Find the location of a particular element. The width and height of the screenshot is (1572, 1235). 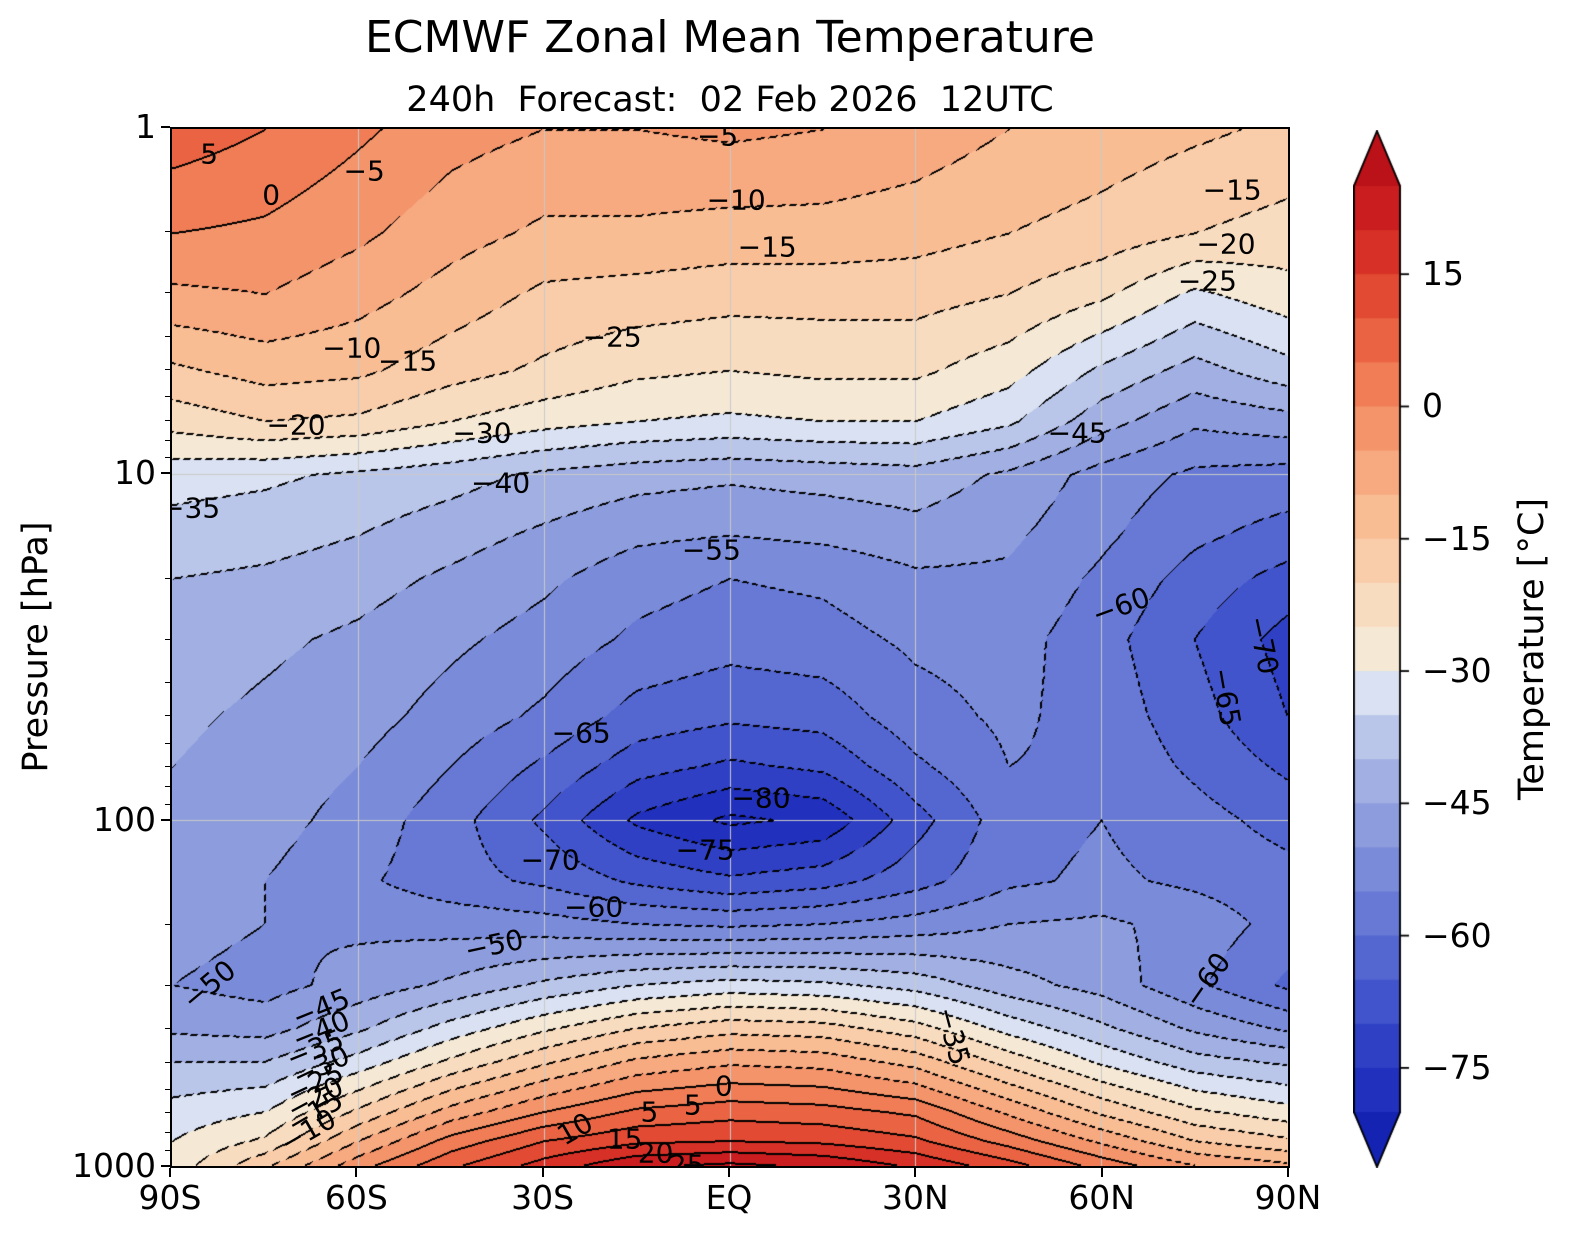

contour-label: −30 is located at coordinates (482, 433).